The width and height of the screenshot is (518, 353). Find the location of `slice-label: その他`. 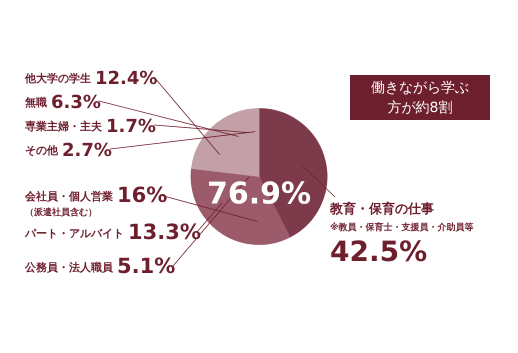

slice-label: その他 is located at coordinates (42, 150).